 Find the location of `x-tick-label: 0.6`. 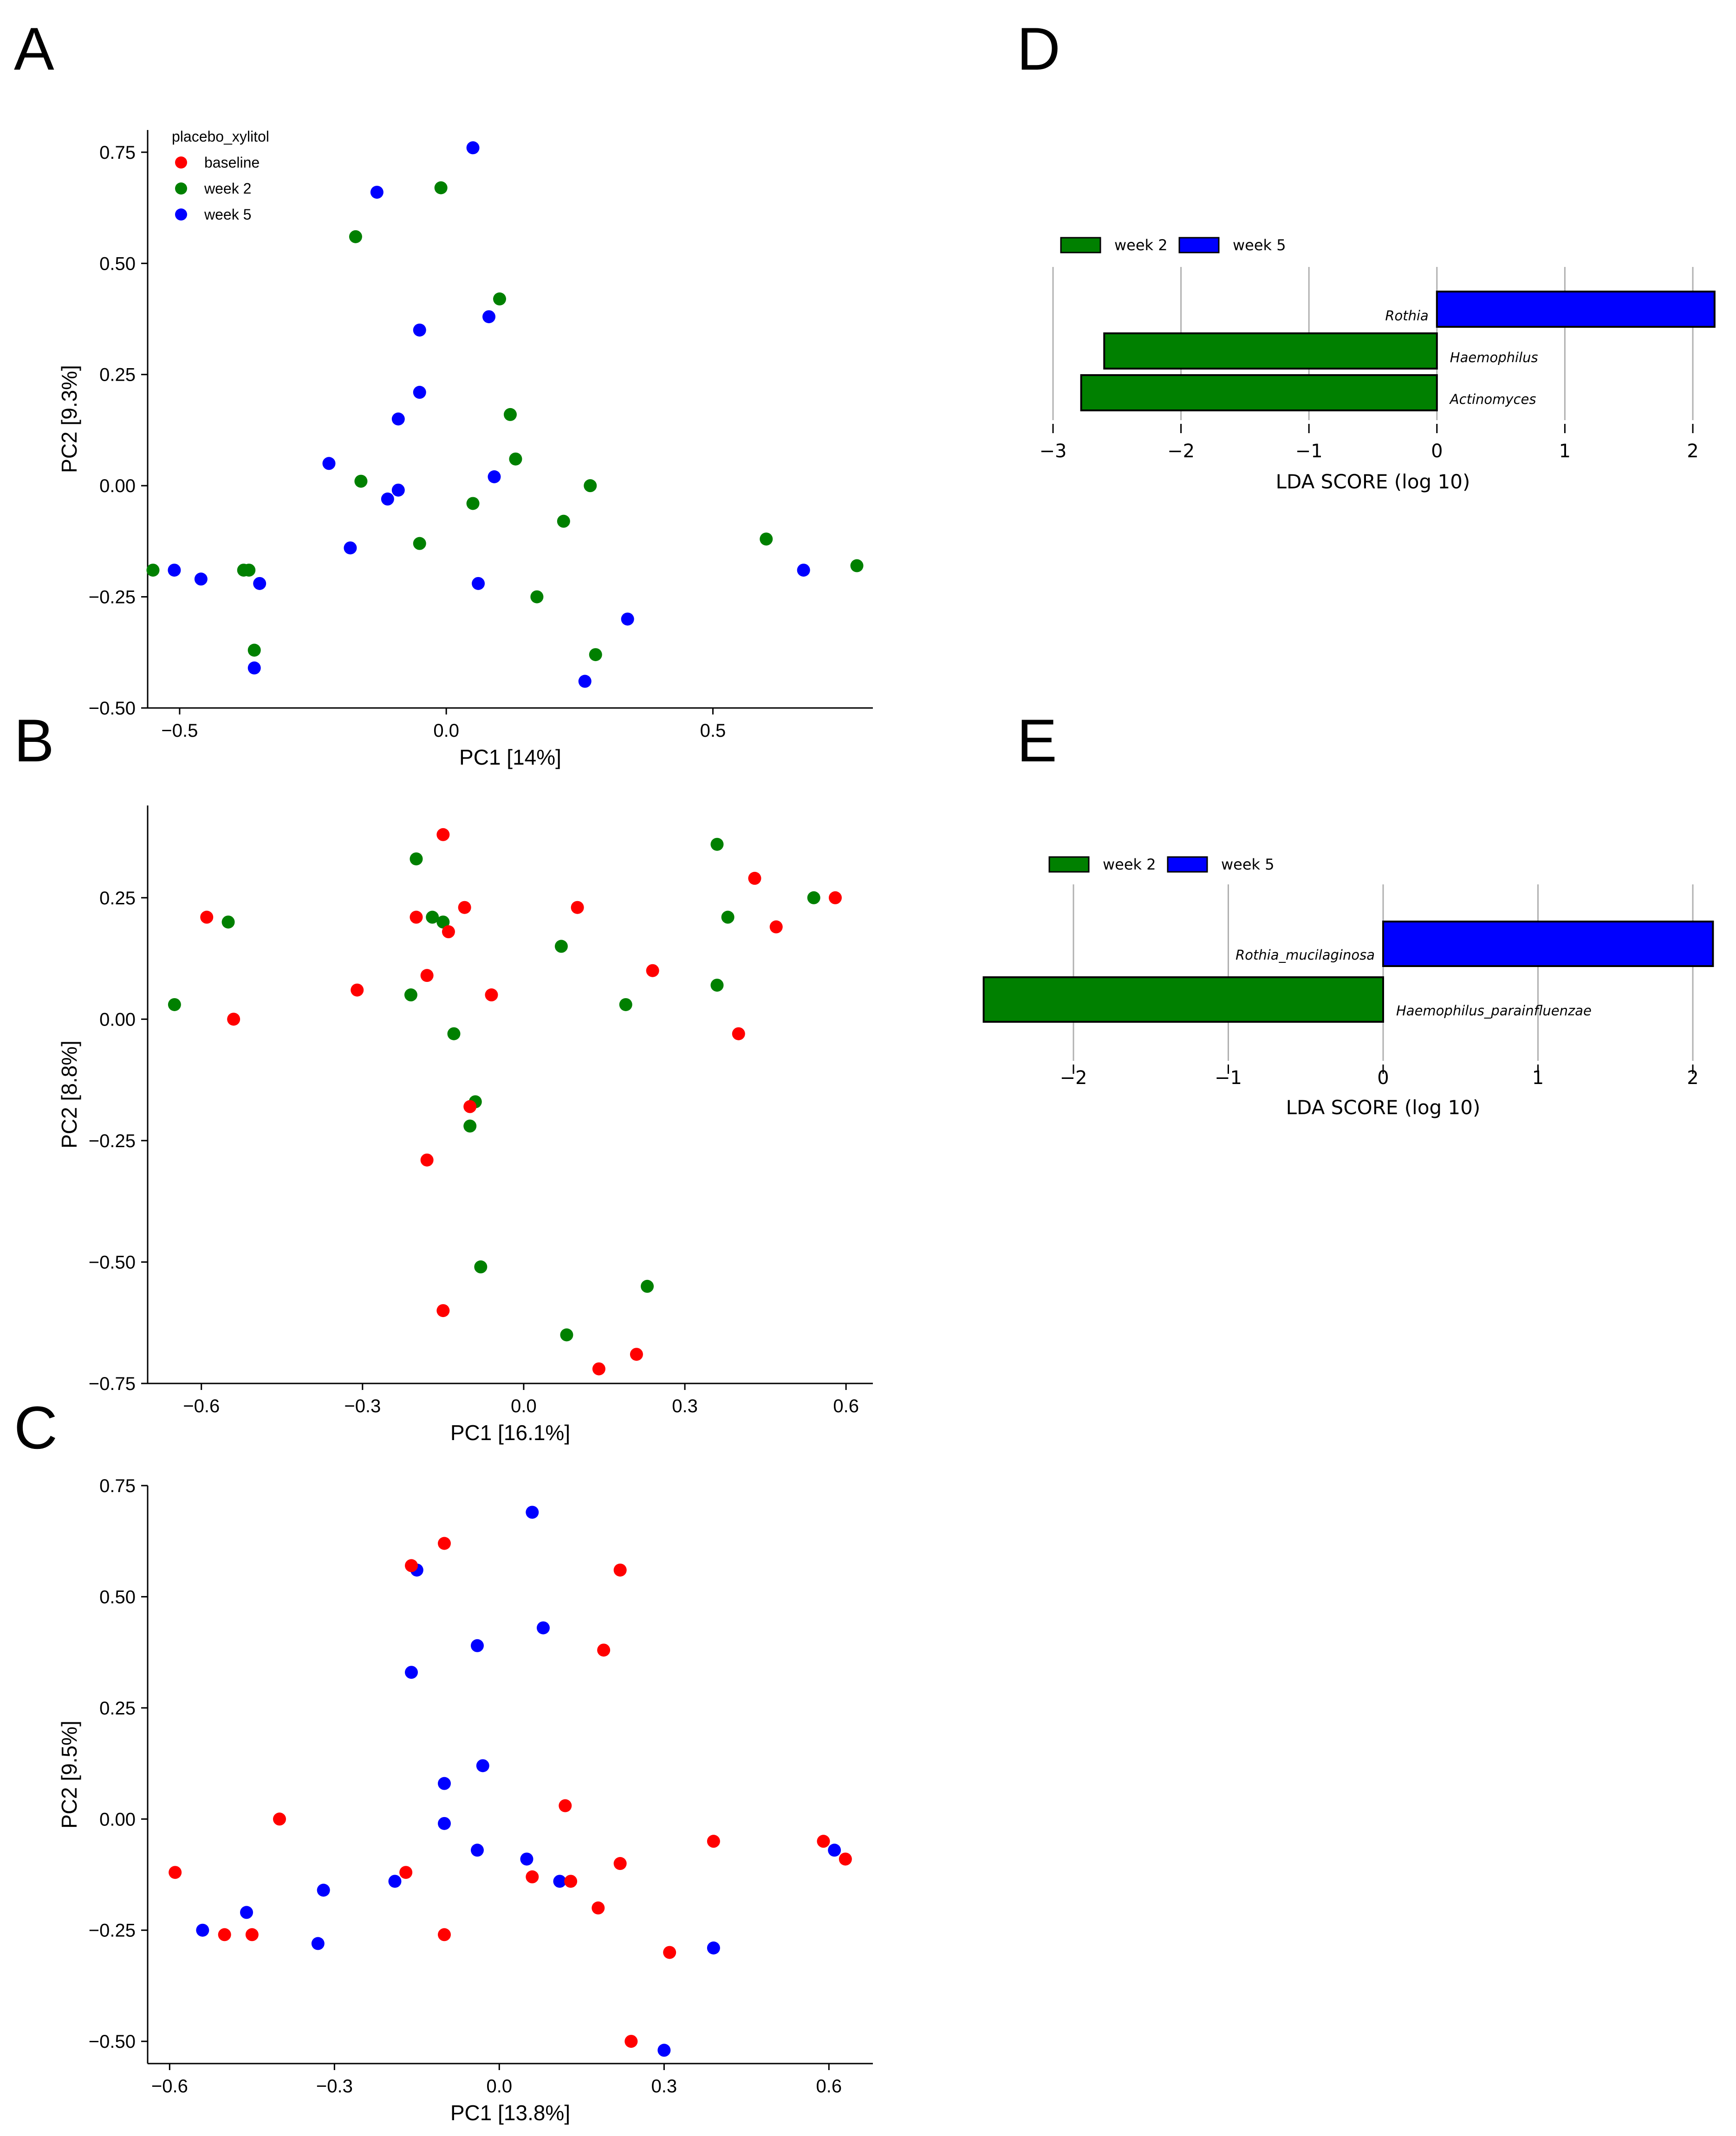

x-tick-label: 0.6 is located at coordinates (829, 2086).